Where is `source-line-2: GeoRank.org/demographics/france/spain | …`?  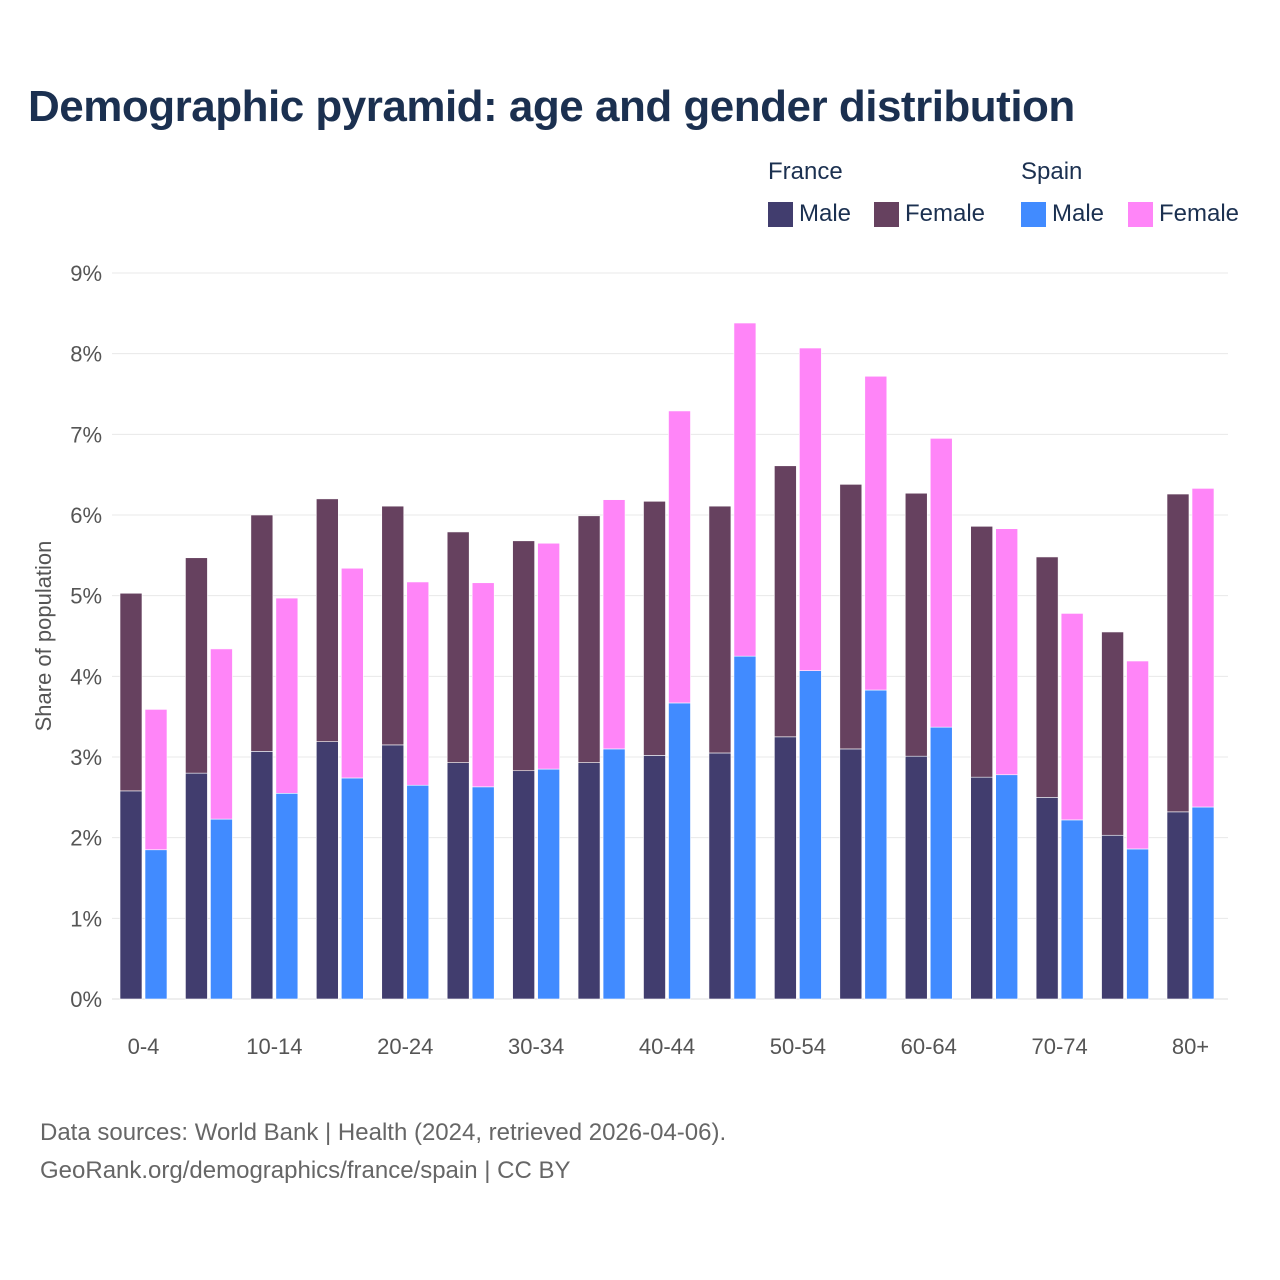
source-line-2: GeoRank.org/demographics/france/spain | … is located at coordinates (305, 1170).